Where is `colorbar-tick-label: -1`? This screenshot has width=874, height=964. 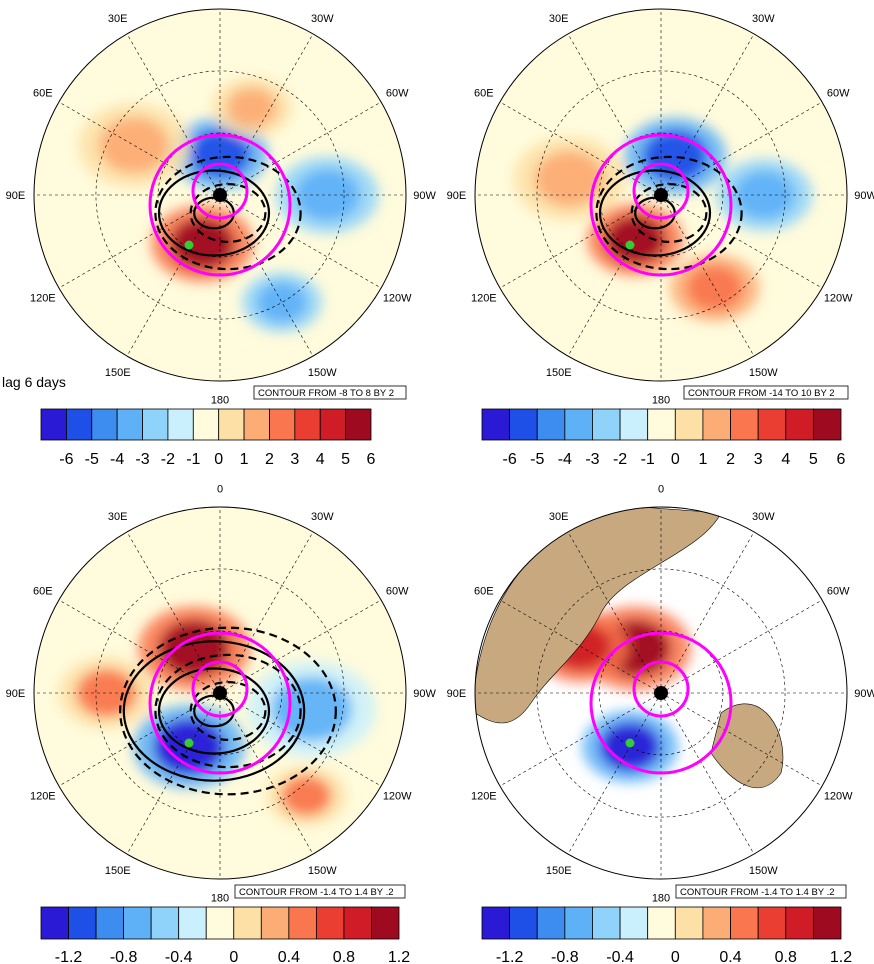 colorbar-tick-label: -1 is located at coordinates (193, 459).